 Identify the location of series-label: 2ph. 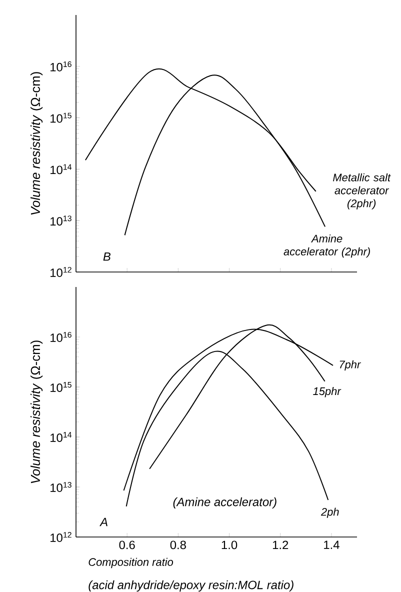
(329, 513).